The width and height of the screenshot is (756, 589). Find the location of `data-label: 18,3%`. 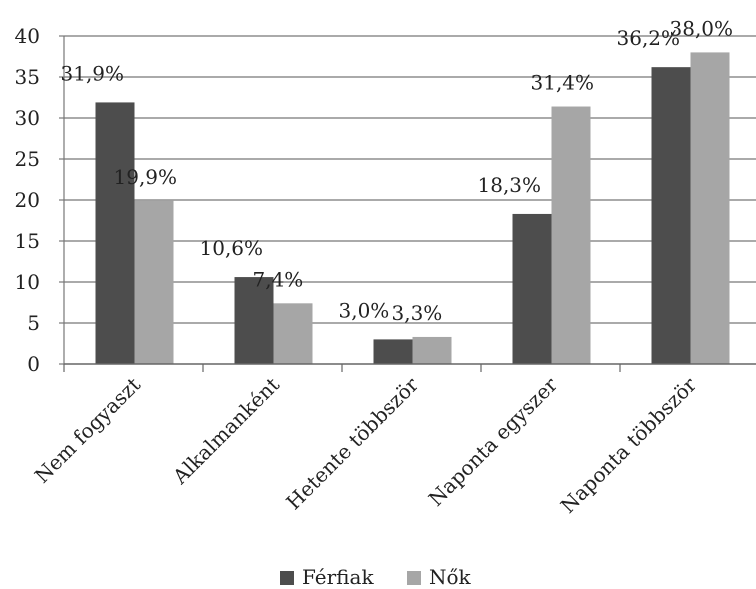

data-label: 18,3% is located at coordinates (510, 185).